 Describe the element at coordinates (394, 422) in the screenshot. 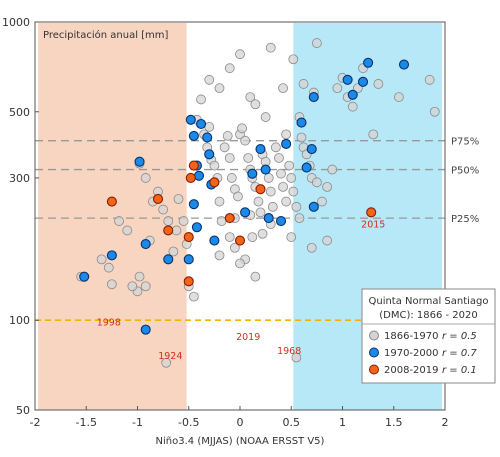

I see `x-tick-label-7: 1.5` at that location.